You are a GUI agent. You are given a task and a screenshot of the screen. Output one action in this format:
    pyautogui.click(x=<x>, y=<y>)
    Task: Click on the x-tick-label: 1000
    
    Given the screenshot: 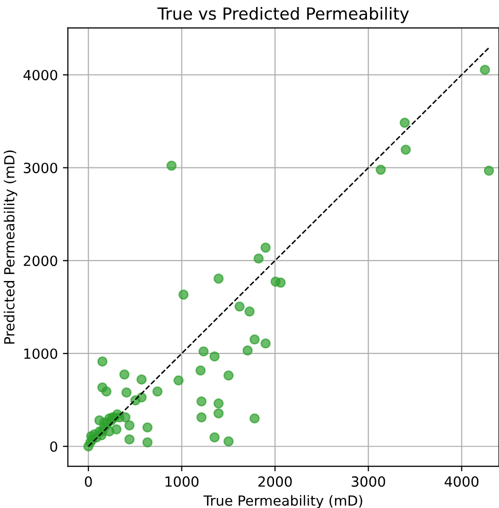 What is the action you would take?
    pyautogui.click(x=182, y=481)
    